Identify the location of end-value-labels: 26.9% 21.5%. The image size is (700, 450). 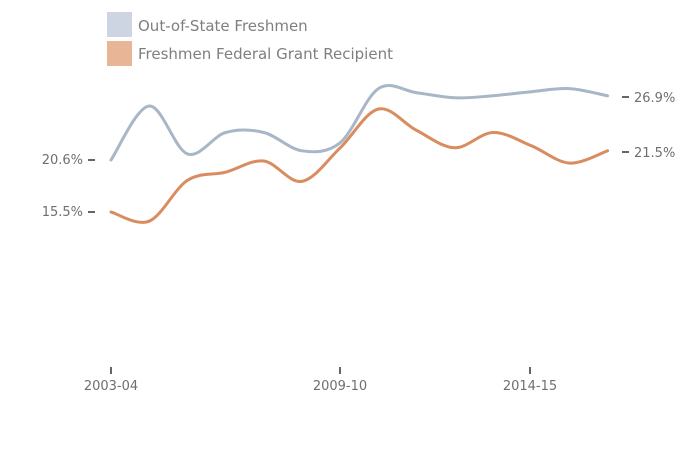
(648, 126).